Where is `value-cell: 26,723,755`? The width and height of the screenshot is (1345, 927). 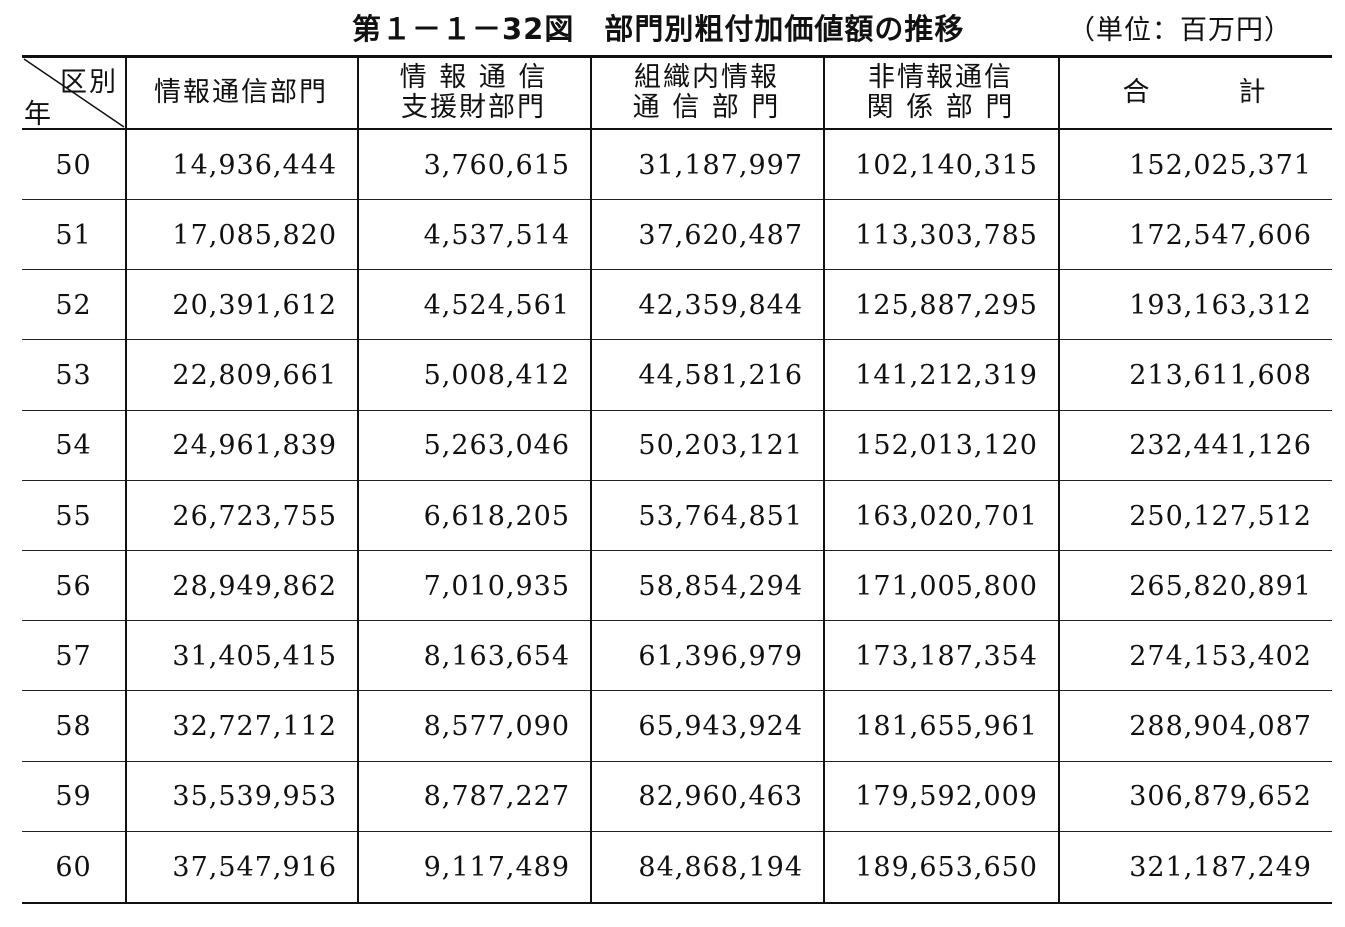 value-cell: 26,723,755 is located at coordinates (254, 516).